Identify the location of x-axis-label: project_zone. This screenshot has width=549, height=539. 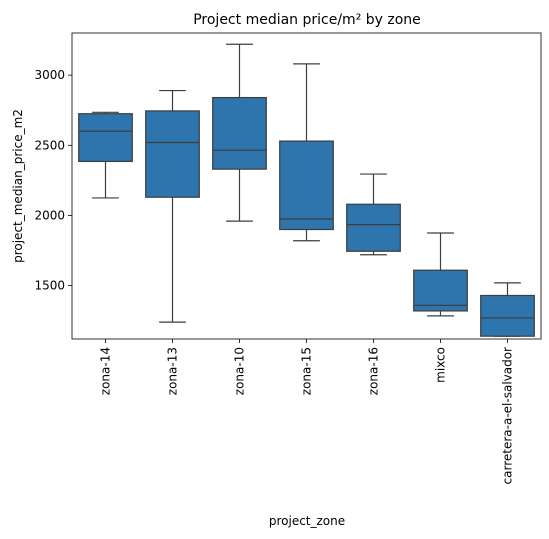
(307, 521).